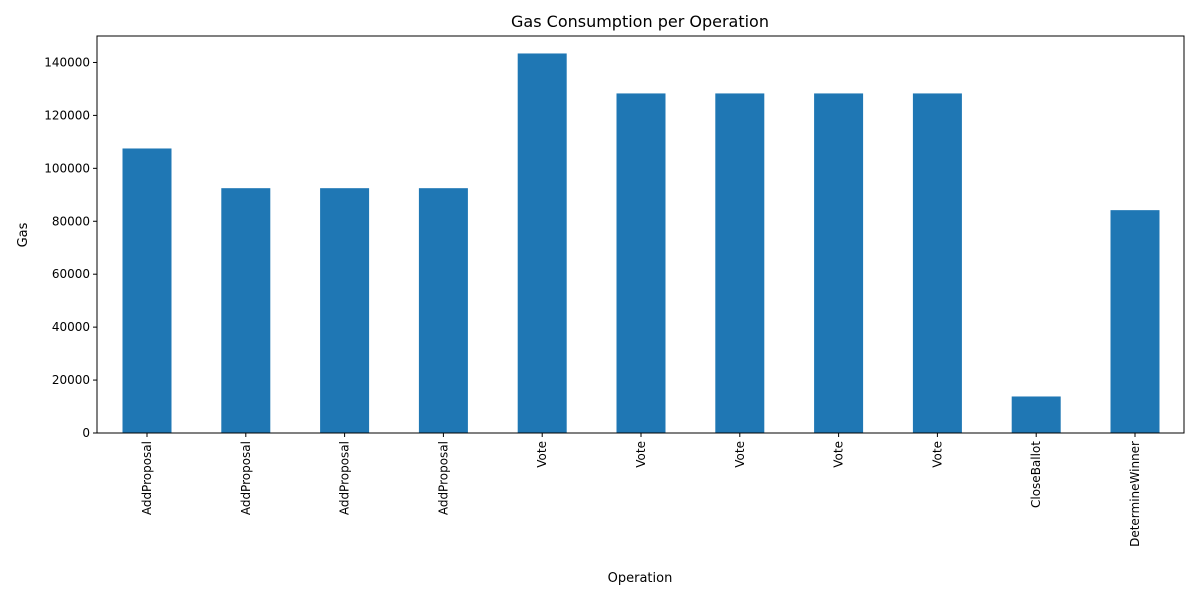 This screenshot has height=600, width=1200. I want to click on y-tick-label-6: 120000, so click(67, 115).